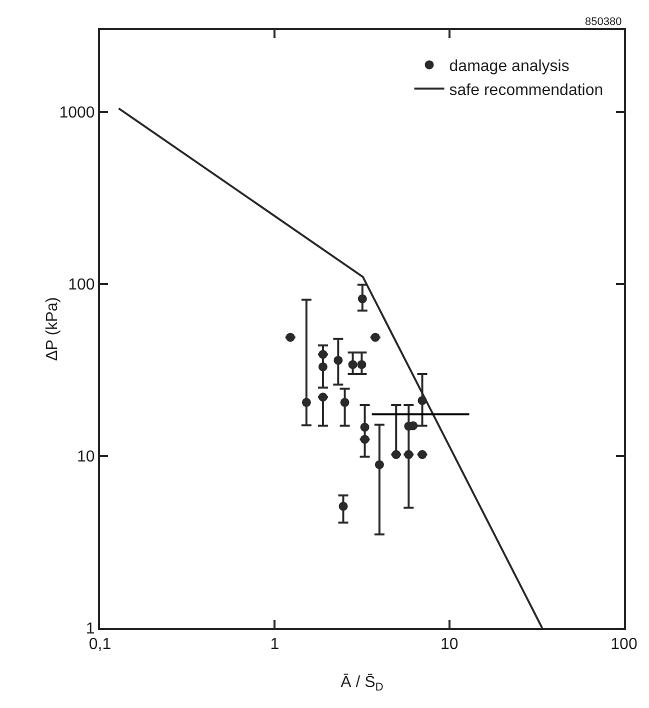  What do you see at coordinates (77, 113) in the screenshot?
I see `y-tick-label: 1000` at bounding box center [77, 113].